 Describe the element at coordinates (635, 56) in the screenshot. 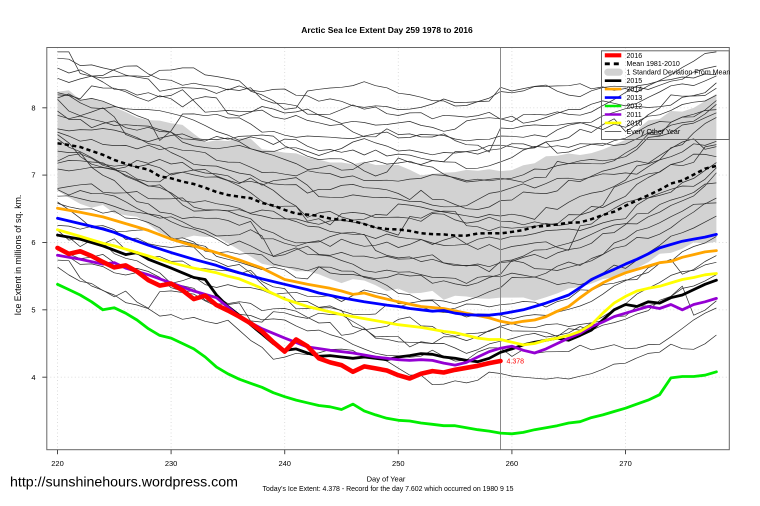

I see `svg-text: 2016` at that location.